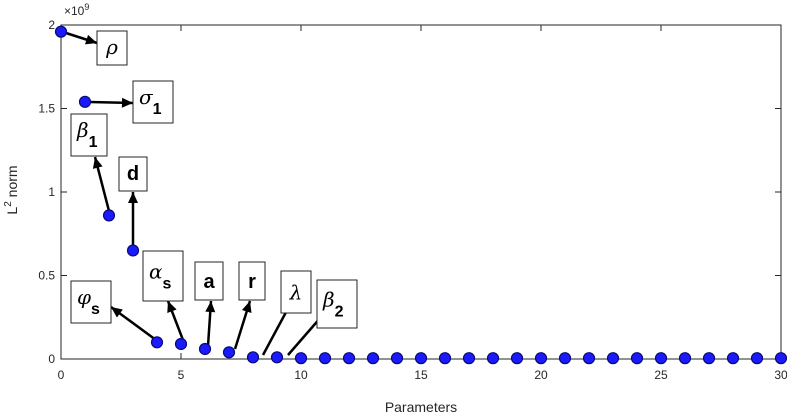 This screenshot has height=416, width=787. What do you see at coordinates (97, 163) in the screenshot?
I see `arrowhead-beta1` at bounding box center [97, 163].